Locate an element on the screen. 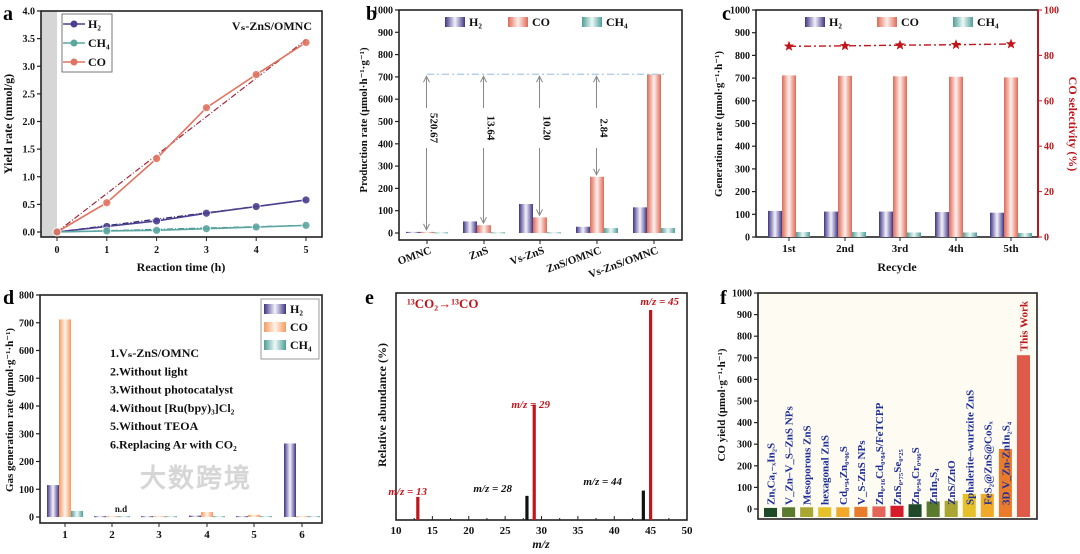 The width and height of the screenshot is (1080, 554). chart-title: ¹³CO₂→¹³CO is located at coordinates (443, 303).